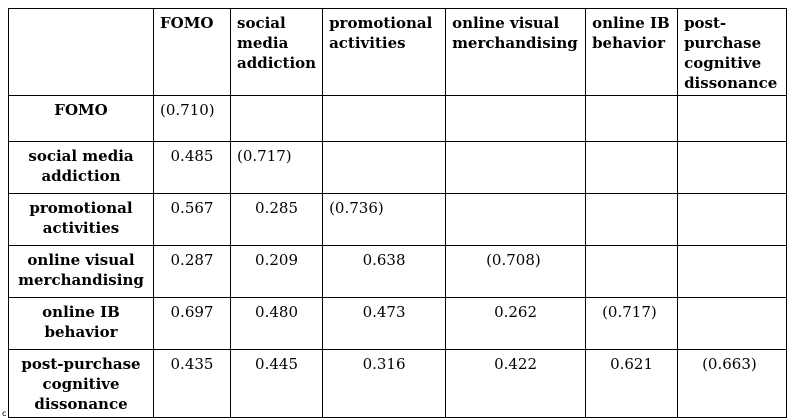  What do you see at coordinates (384, 52) in the screenshot?
I see `column-header: promotional activities` at bounding box center [384, 52].